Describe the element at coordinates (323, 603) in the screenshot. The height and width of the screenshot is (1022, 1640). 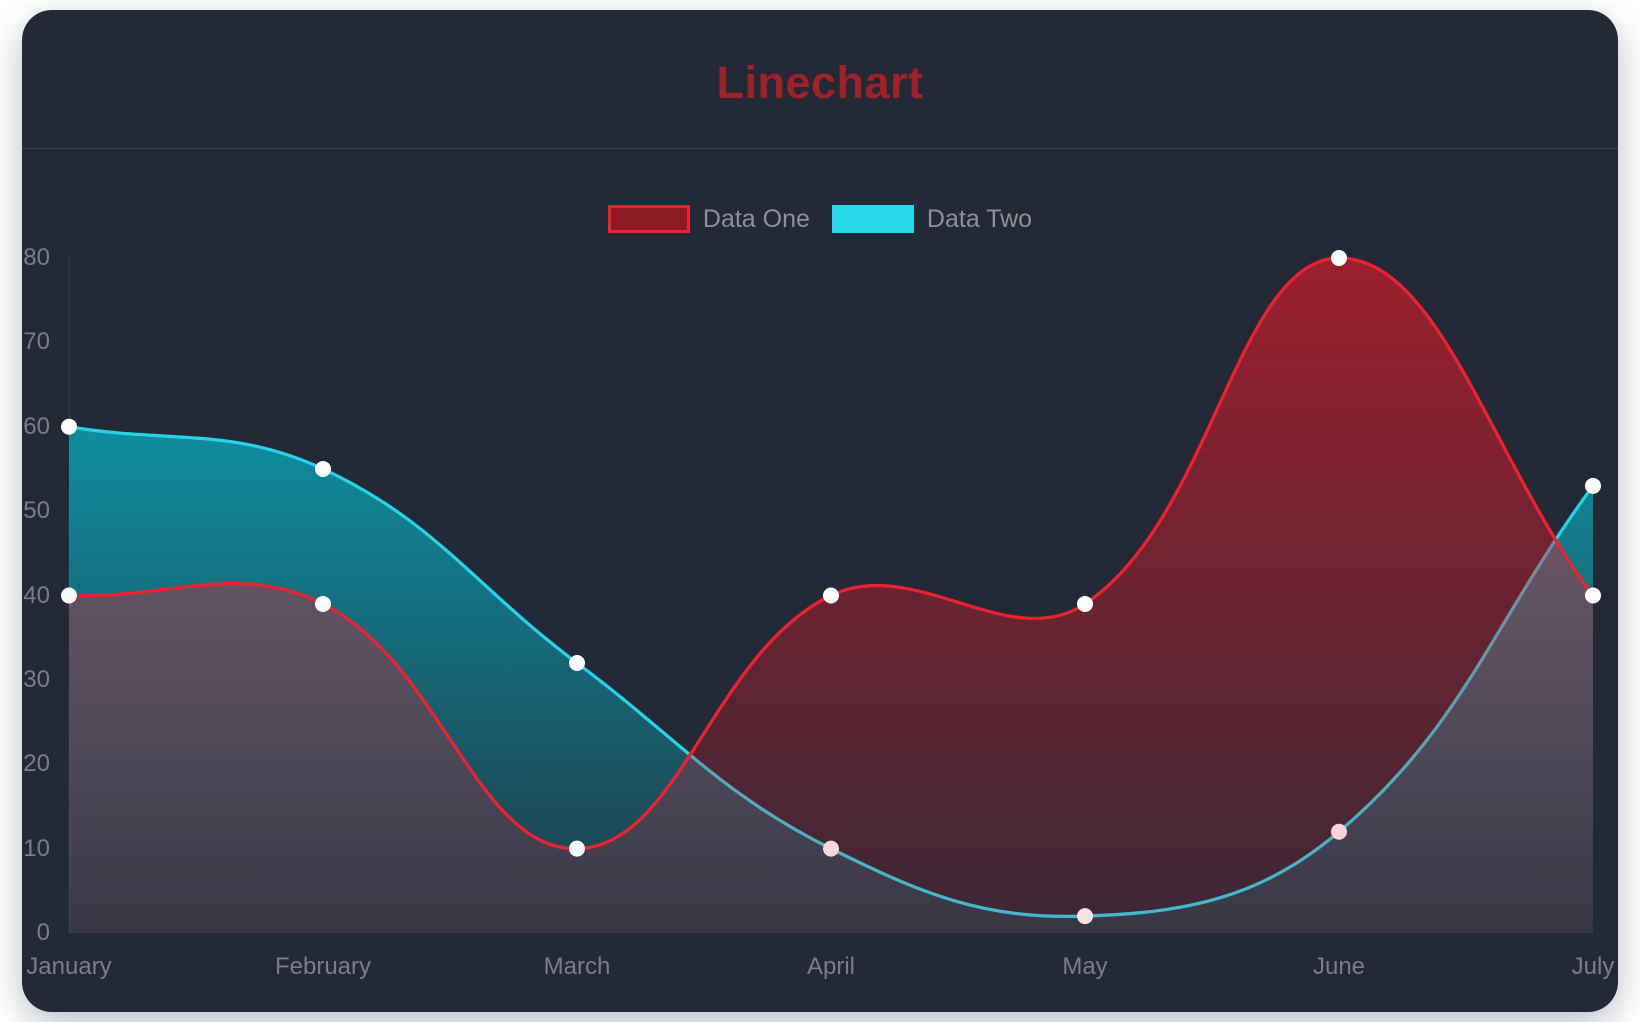
I see `data-point-one-february` at that location.